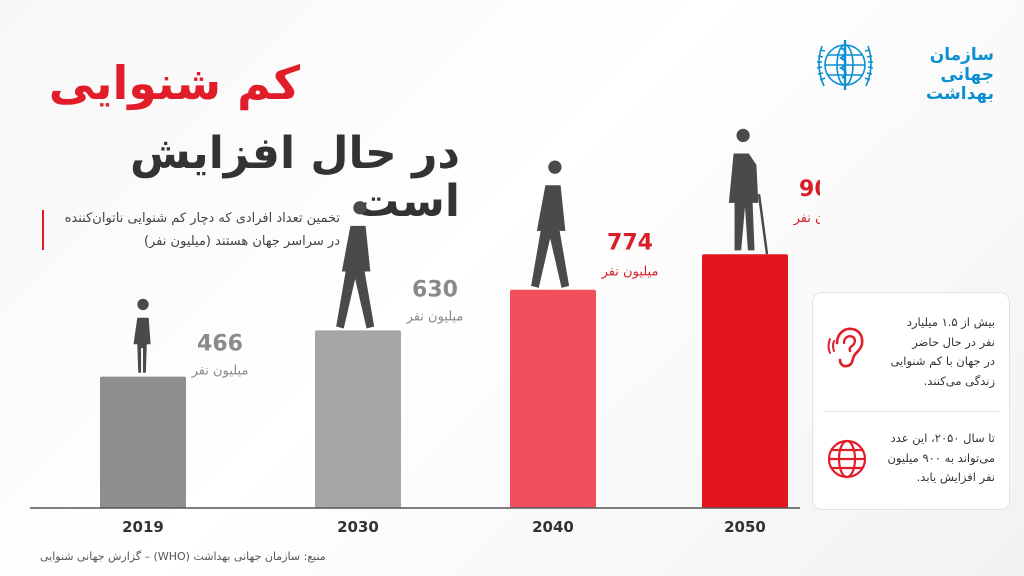 This screenshot has height=576, width=1024. Describe the element at coordinates (806, 218) in the screenshot. I see `unit-label-2050: میلیون نفر` at that location.